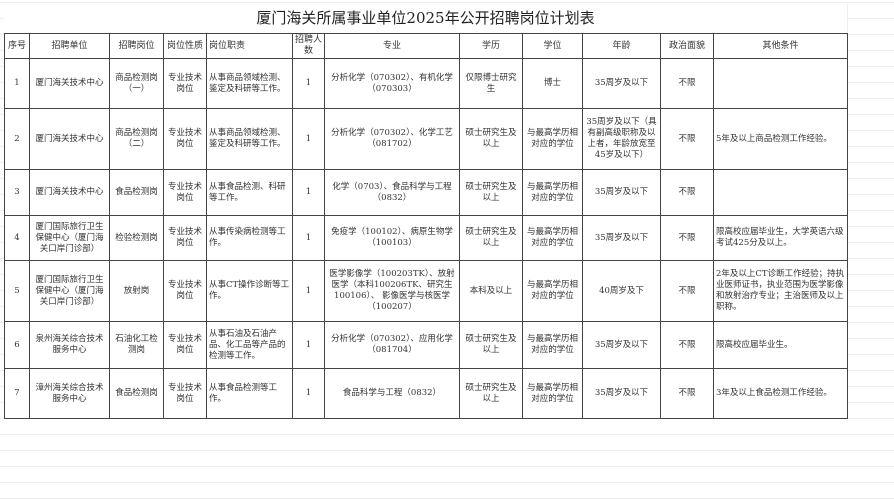 Image resolution: width=894 pixels, height=500 pixels. What do you see at coordinates (780, 139) in the screenshot?
I see `cell-other: 5年及以上商品检测工作经验。` at bounding box center [780, 139].